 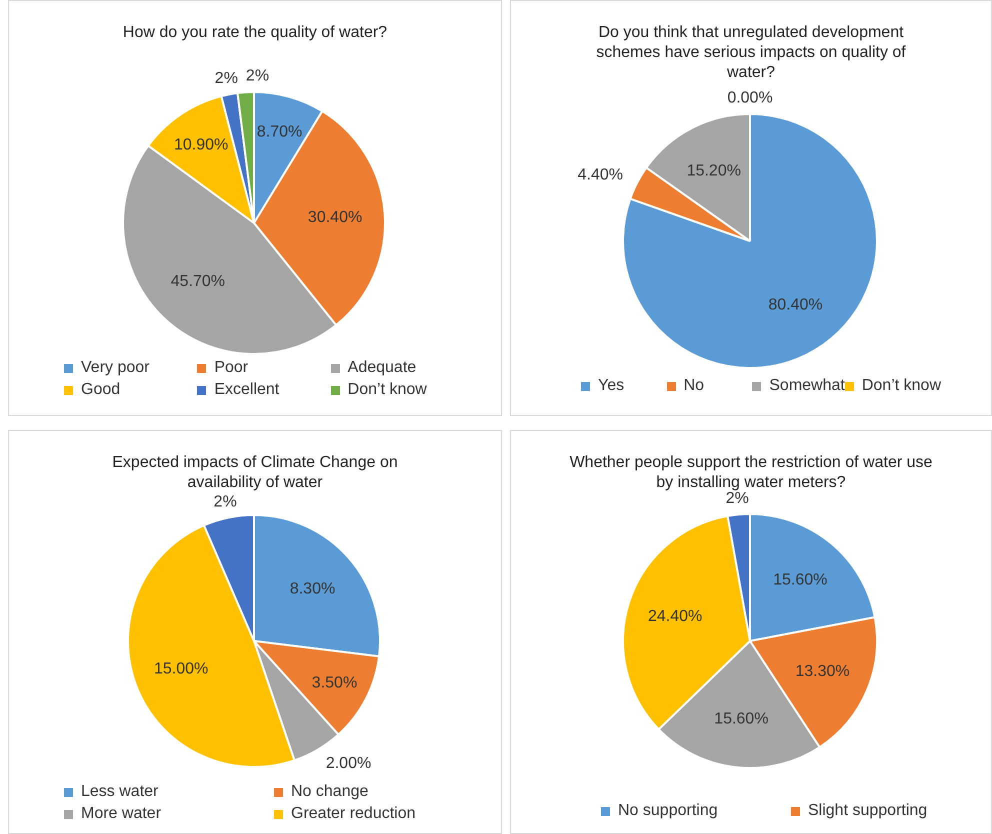 What do you see at coordinates (668, 811) in the screenshot?
I see `legend-label: No supporting` at bounding box center [668, 811].